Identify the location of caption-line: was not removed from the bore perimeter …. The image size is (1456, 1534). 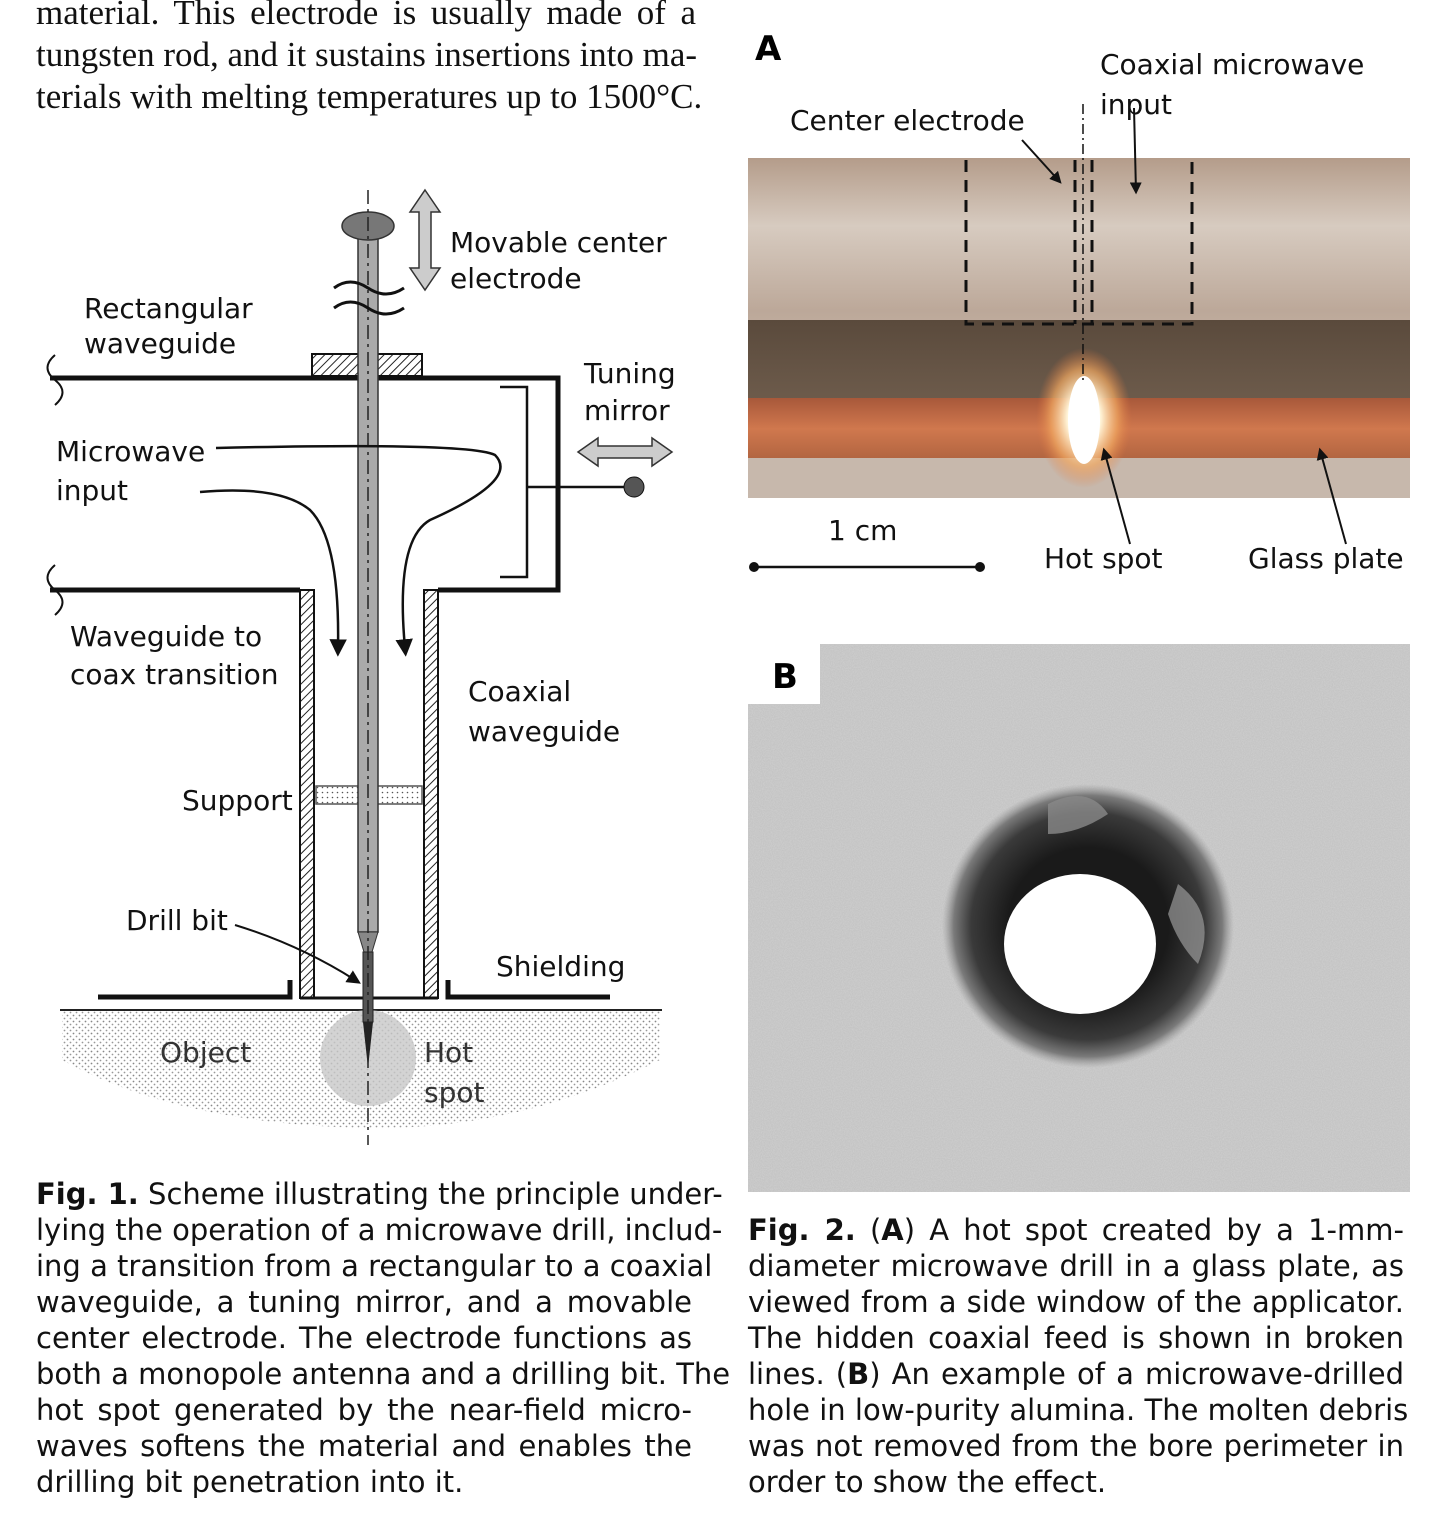
(1076, 1446).